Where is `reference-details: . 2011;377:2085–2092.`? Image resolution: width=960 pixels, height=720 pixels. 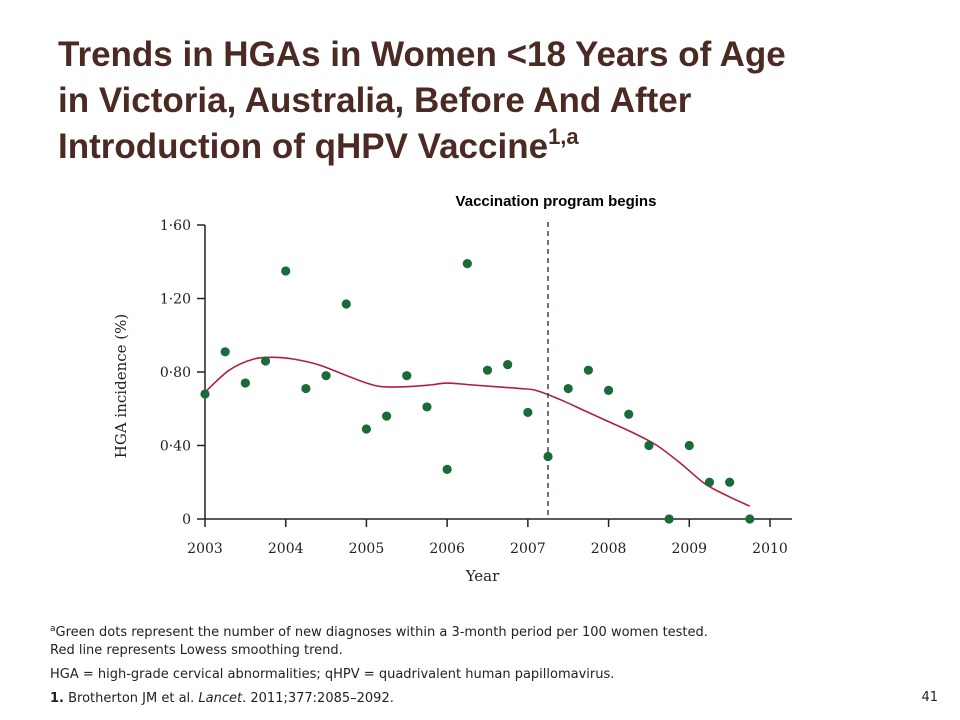
reference-details: . 2011;377:2085–2092. is located at coordinates (318, 698).